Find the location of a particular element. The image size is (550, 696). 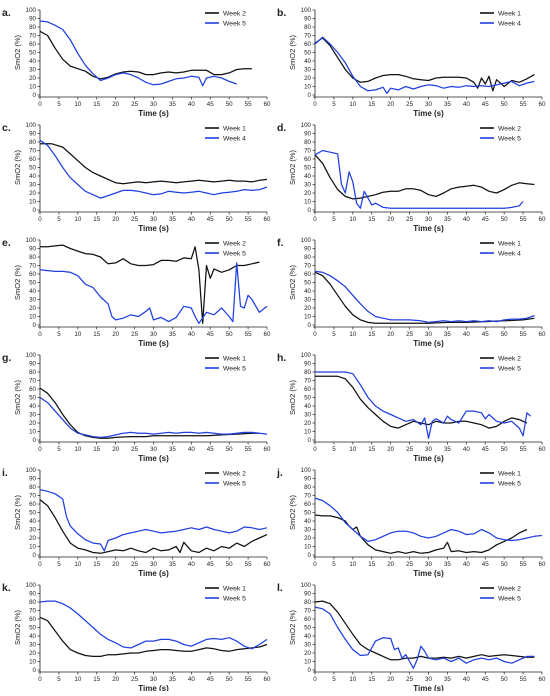

panel-label: k. is located at coordinates (6, 588).